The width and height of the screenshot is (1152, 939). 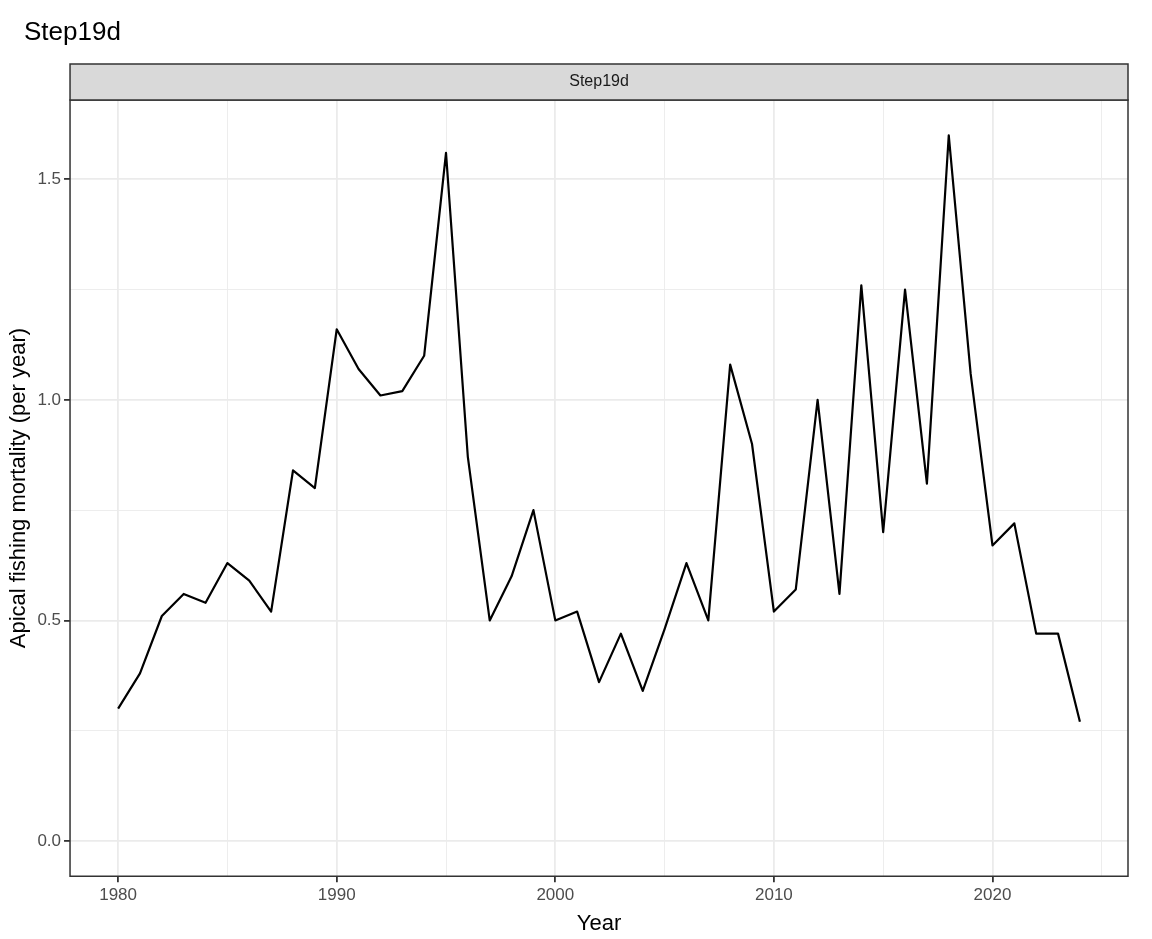 What do you see at coordinates (599, 922) in the screenshot?
I see `x-axis-title: Year` at bounding box center [599, 922].